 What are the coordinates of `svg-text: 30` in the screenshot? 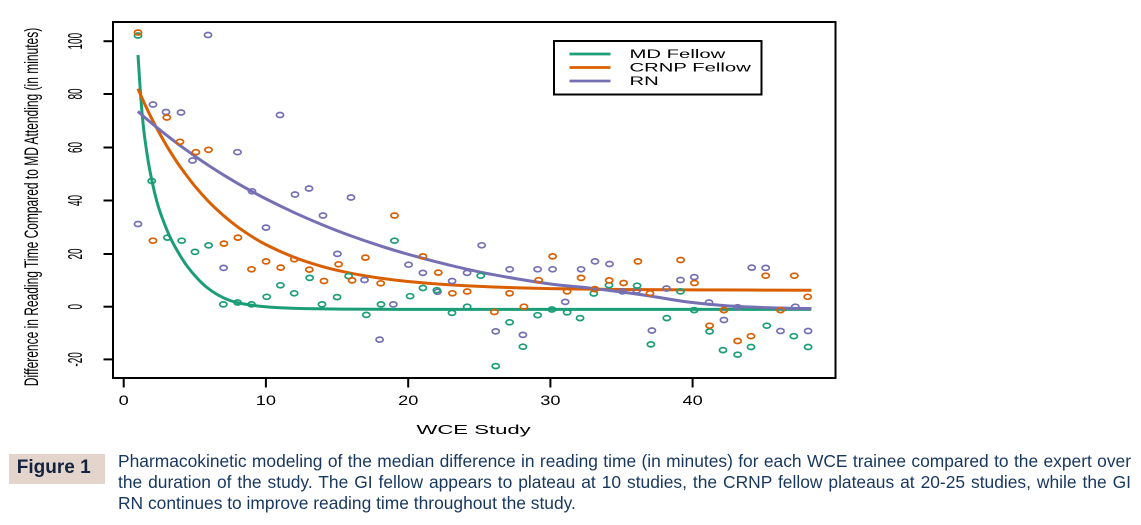 It's located at (550, 400).